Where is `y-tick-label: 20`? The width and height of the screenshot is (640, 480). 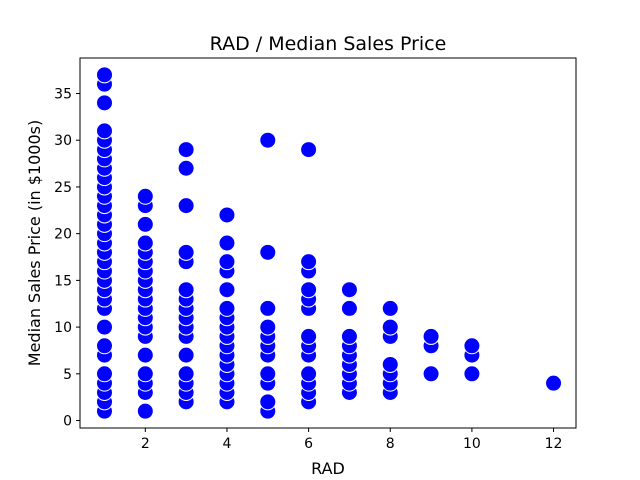 y-tick-label: 20 is located at coordinates (63, 235).